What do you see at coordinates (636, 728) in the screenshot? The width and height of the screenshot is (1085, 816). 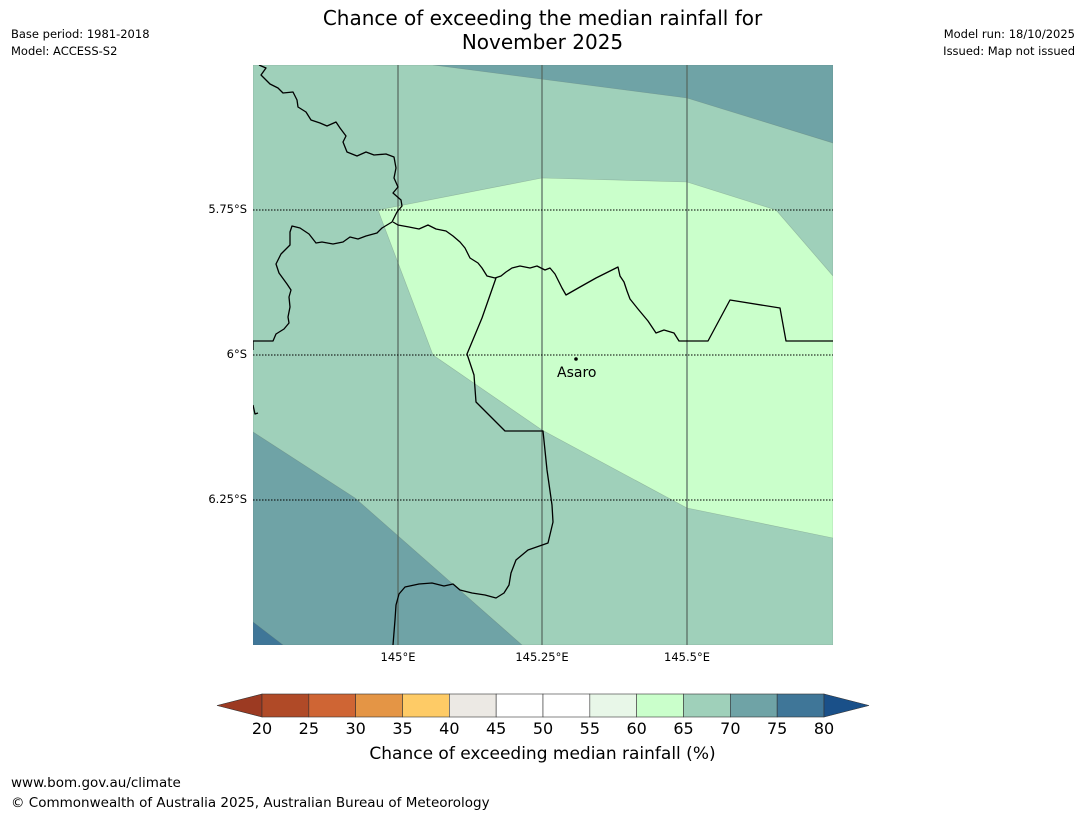 I see `colorbar-tick-label: 60` at bounding box center [636, 728].